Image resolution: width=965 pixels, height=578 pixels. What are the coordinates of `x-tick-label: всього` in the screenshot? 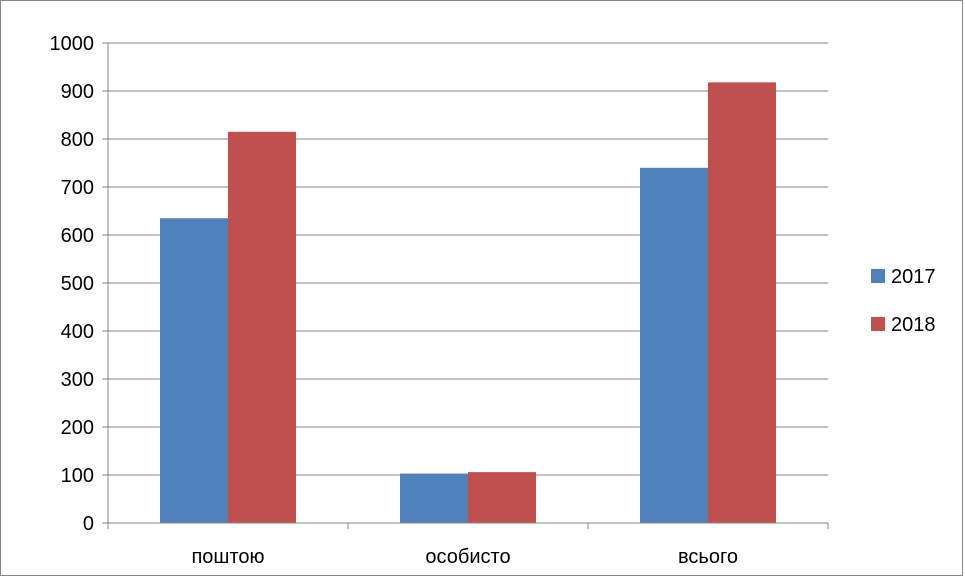 It's located at (708, 557).